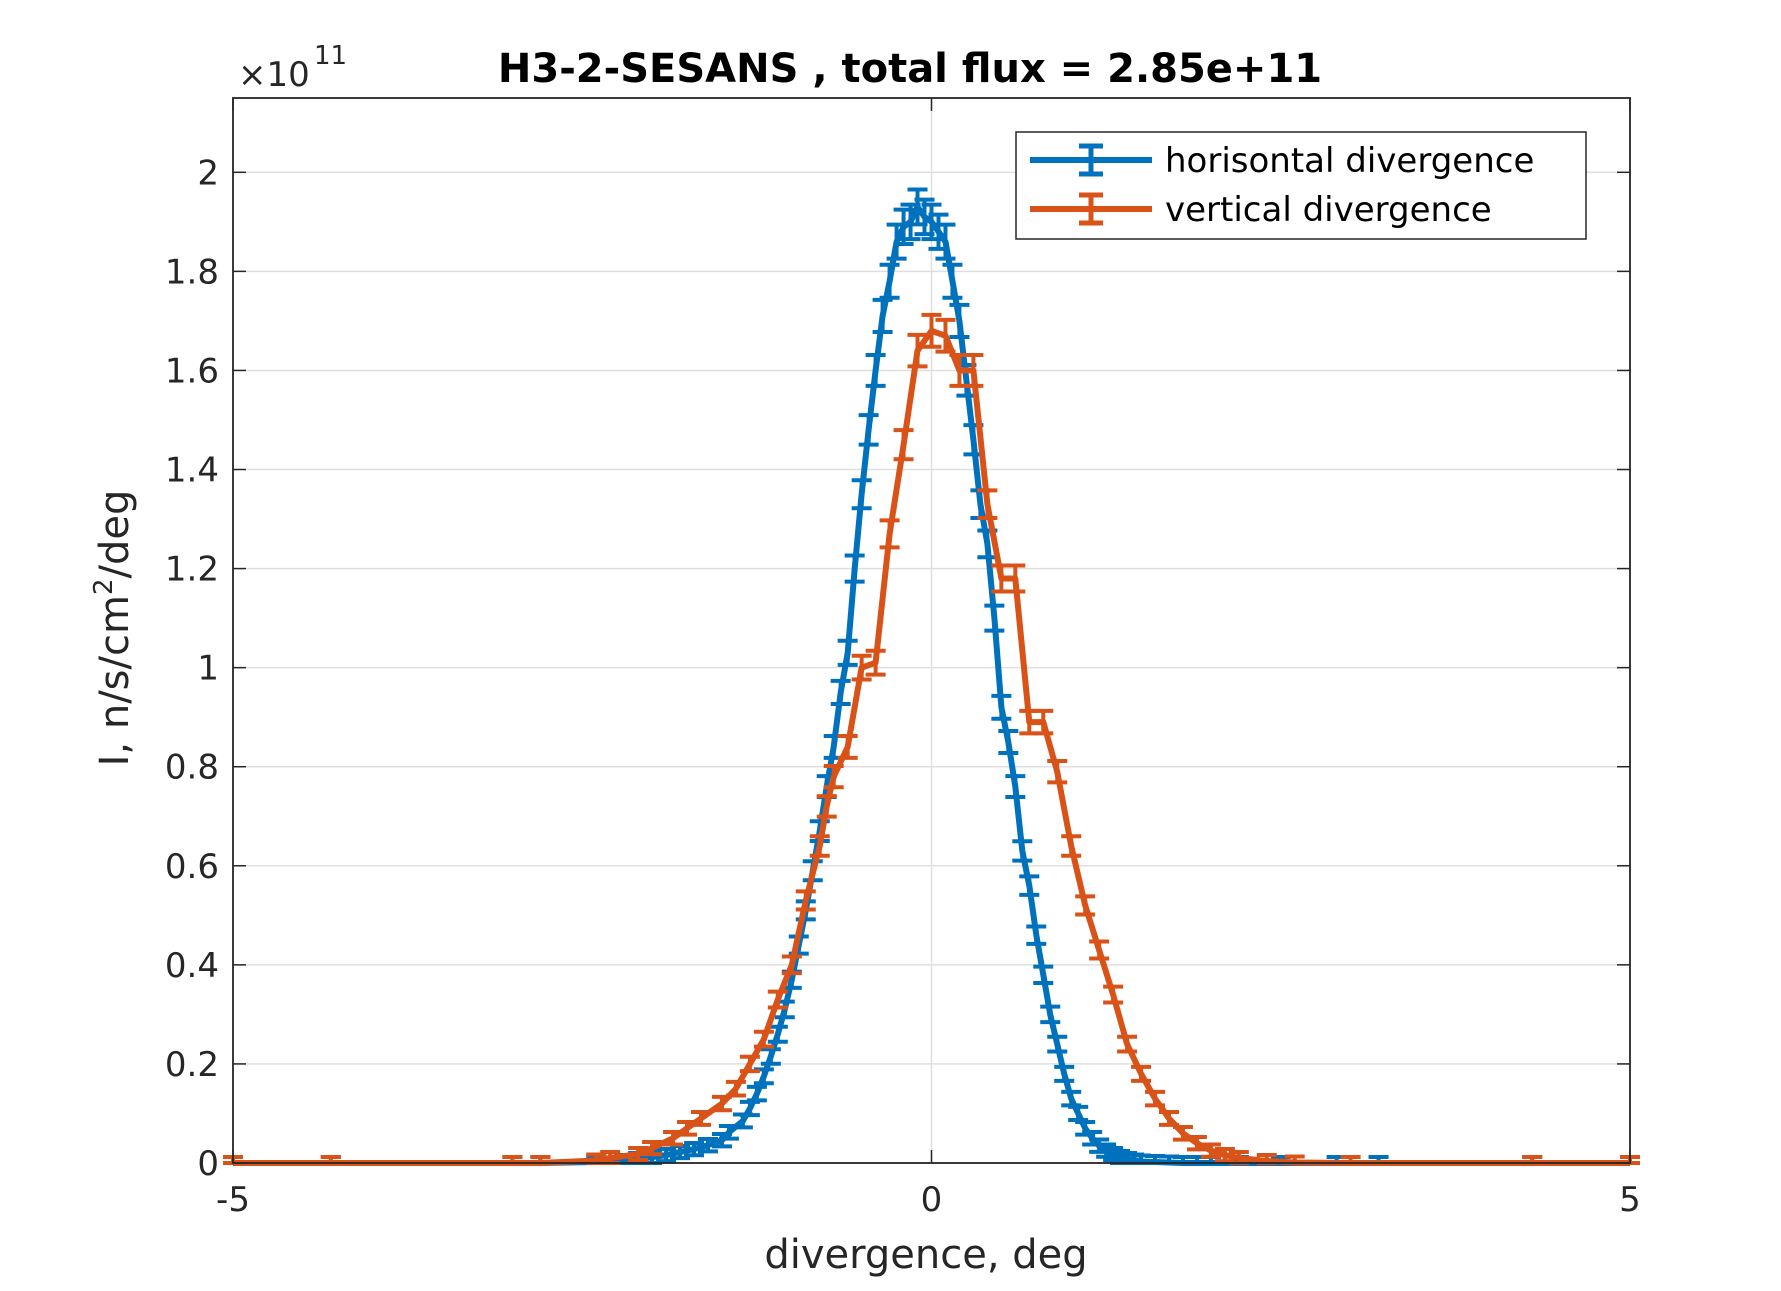  I want to click on y-axis-label-group: I, n/s/cm2/deg, so click(113, 628).